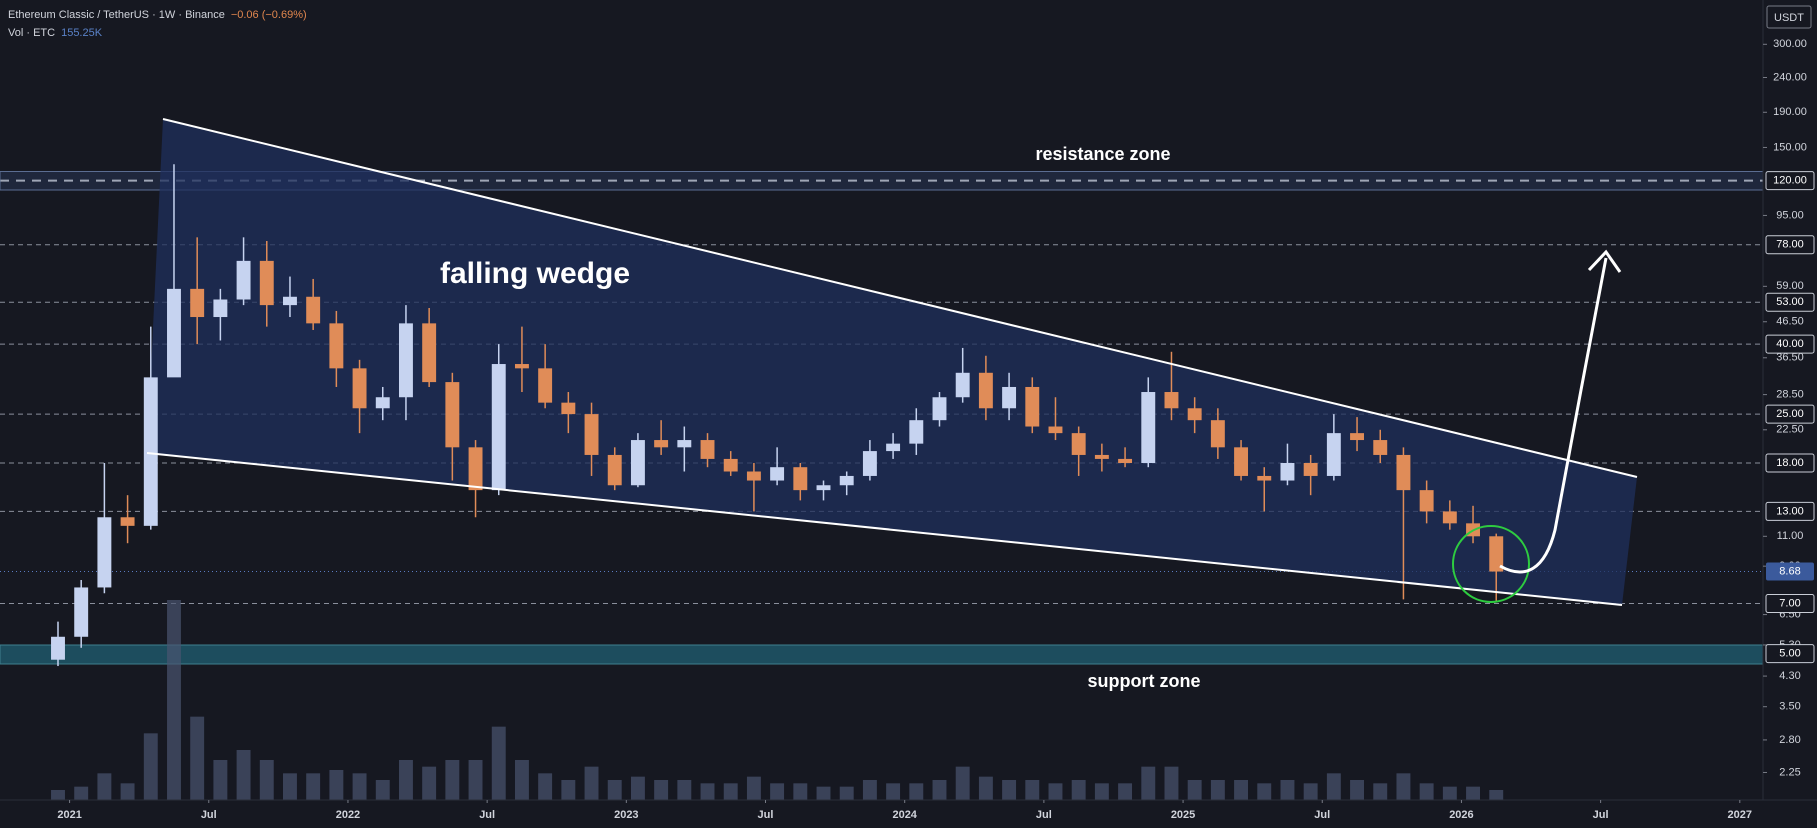  Describe the element at coordinates (1790, 112) in the screenshot. I see `y-tick-label: 190.00` at that location.